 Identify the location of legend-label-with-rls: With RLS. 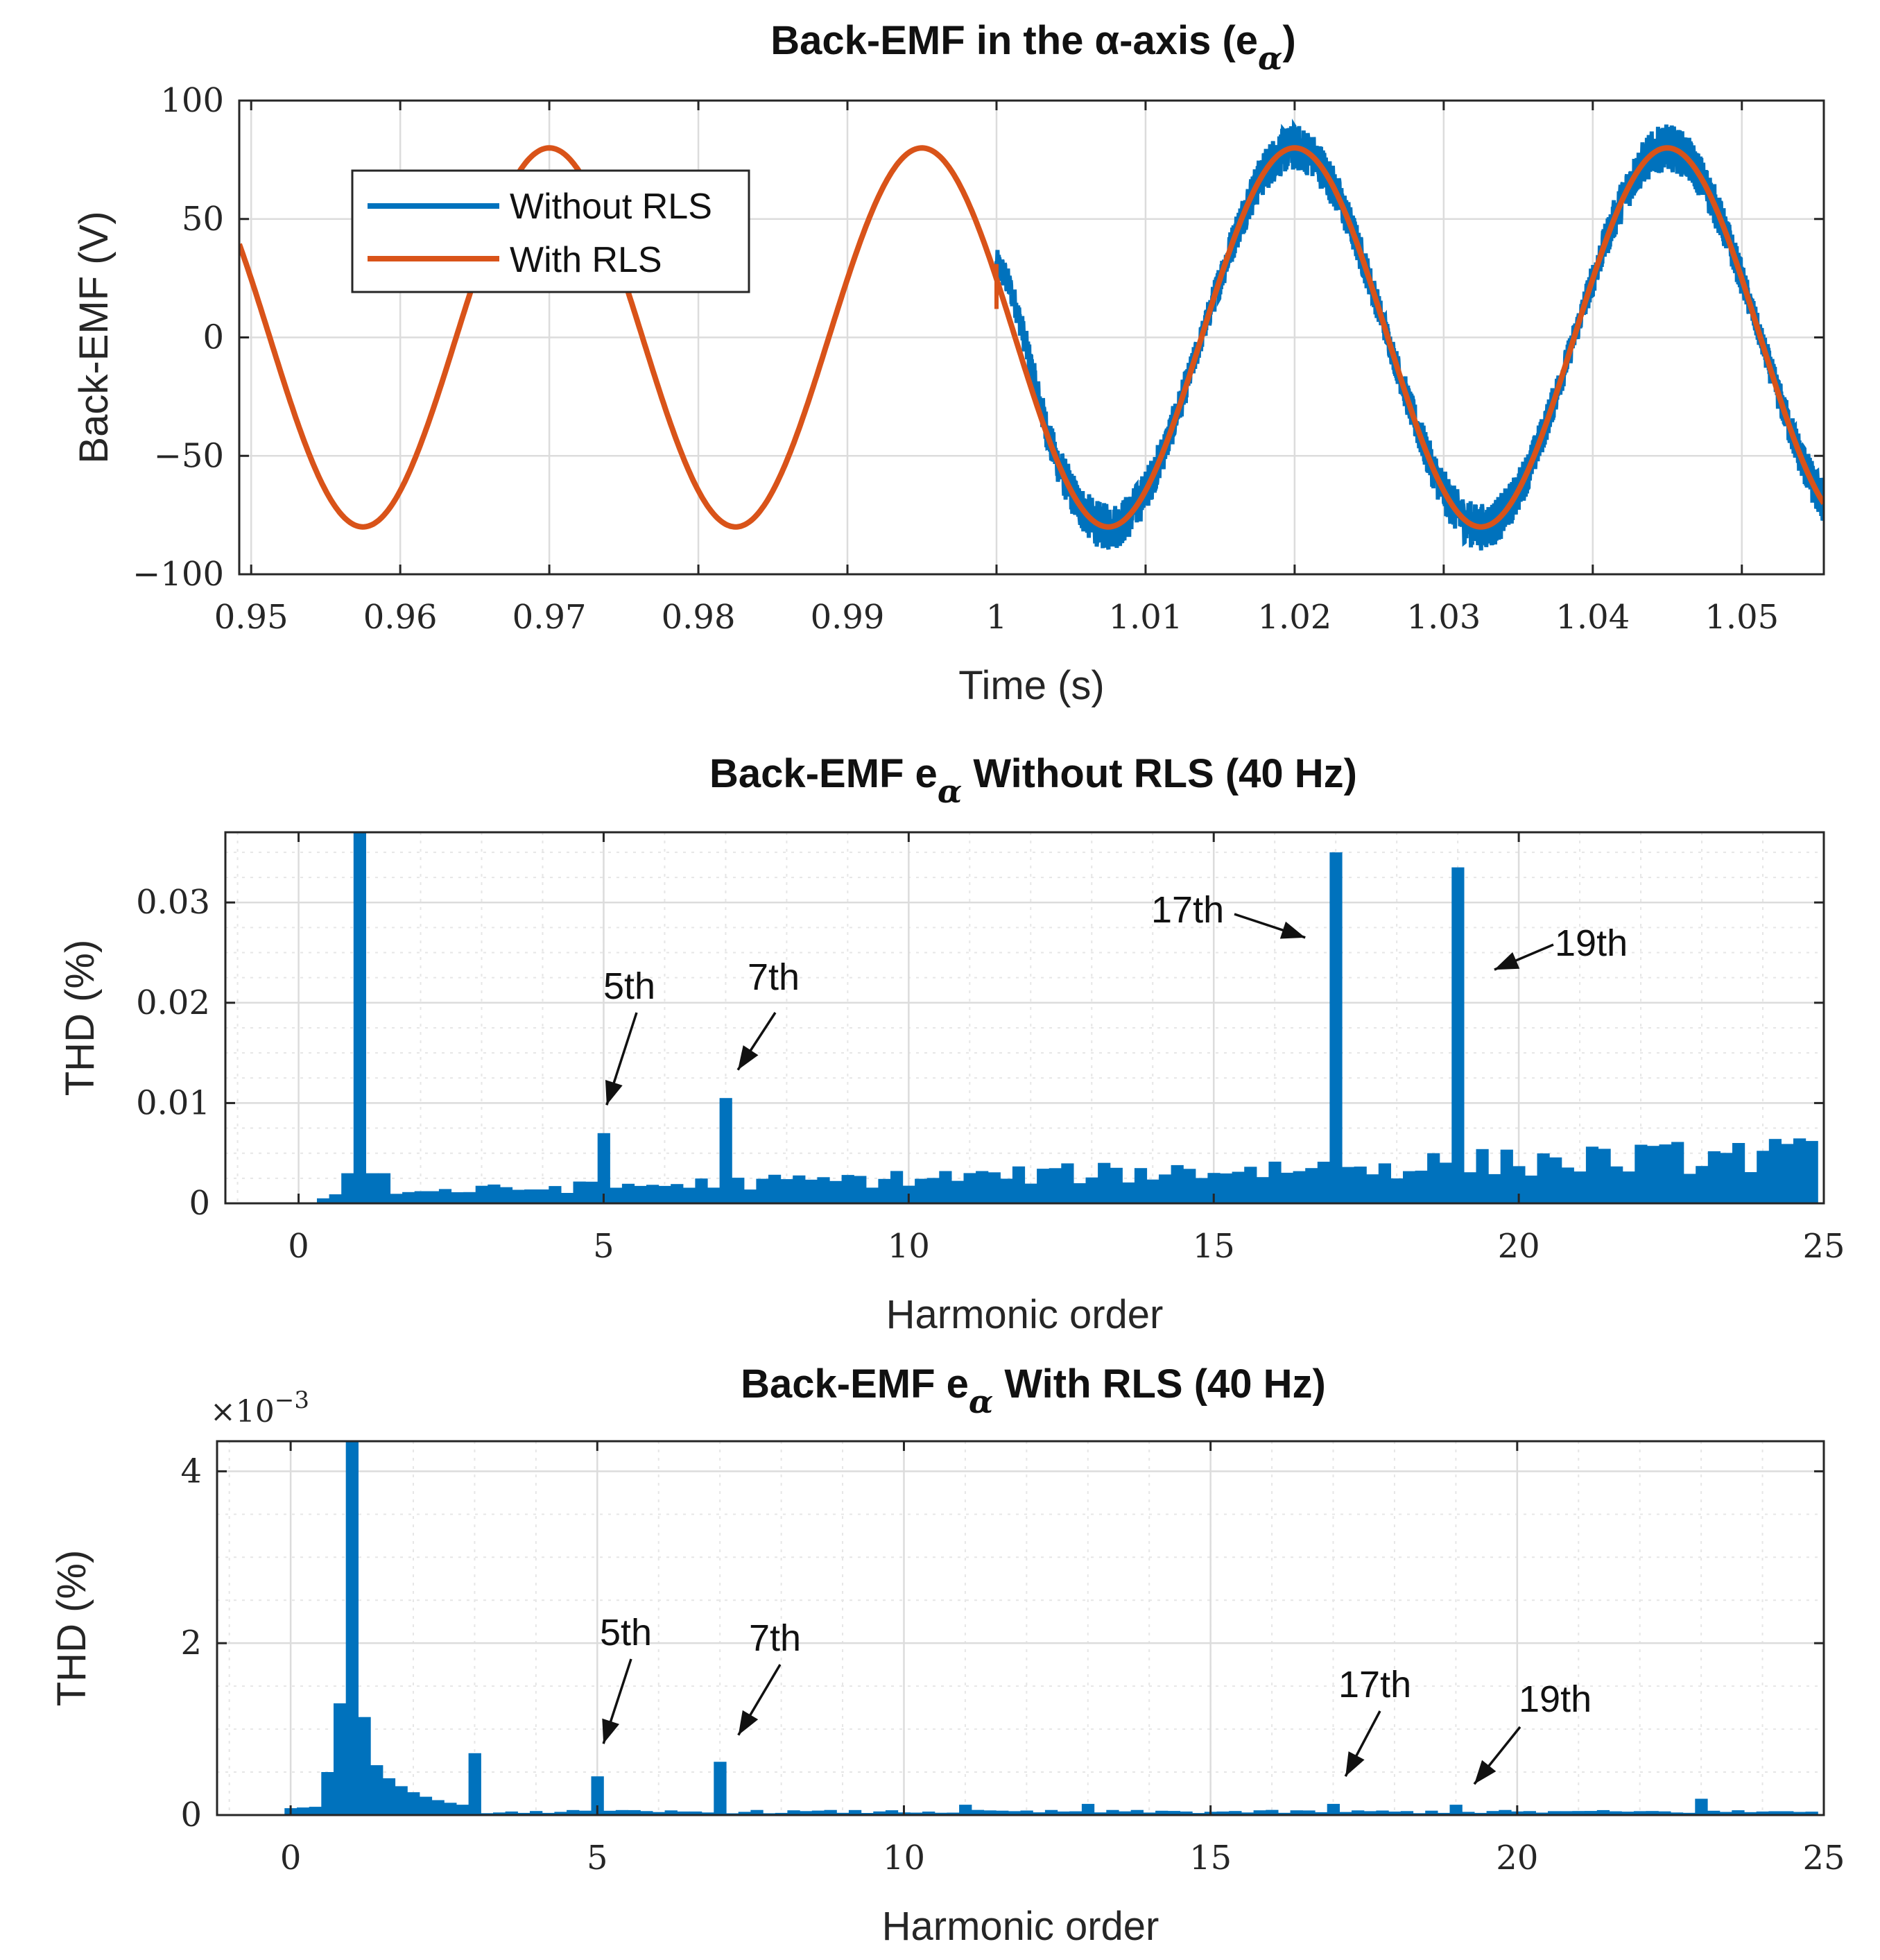
(586, 260).